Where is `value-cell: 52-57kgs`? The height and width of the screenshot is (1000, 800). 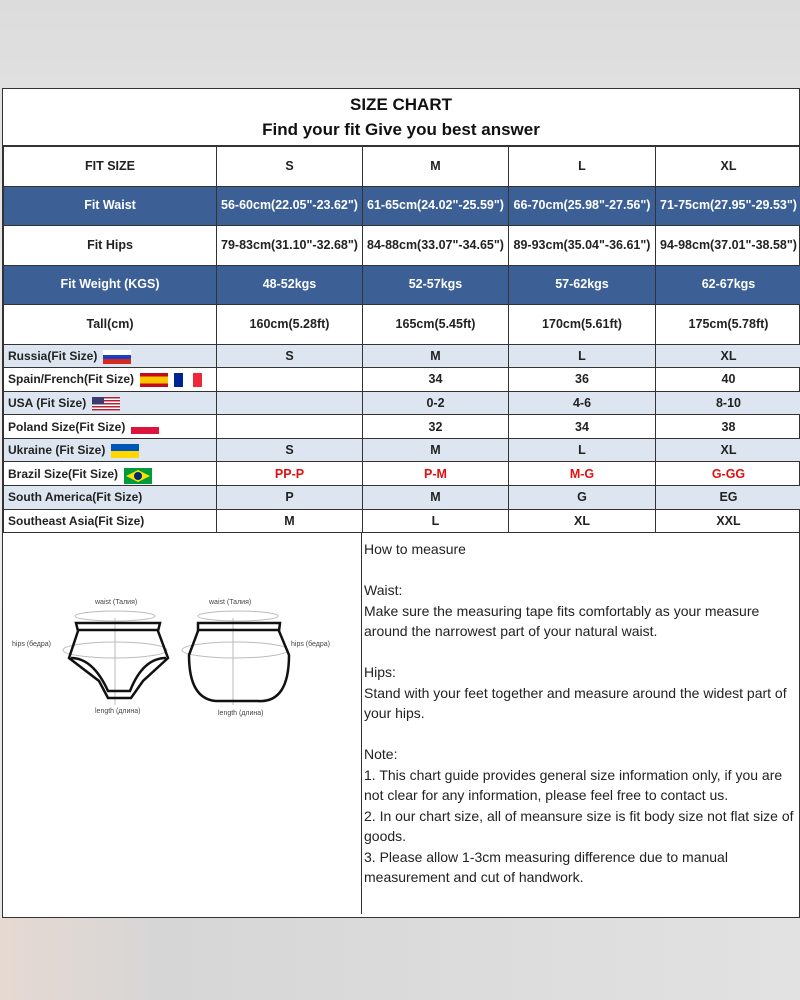
value-cell: 52-57kgs is located at coordinates (435, 284).